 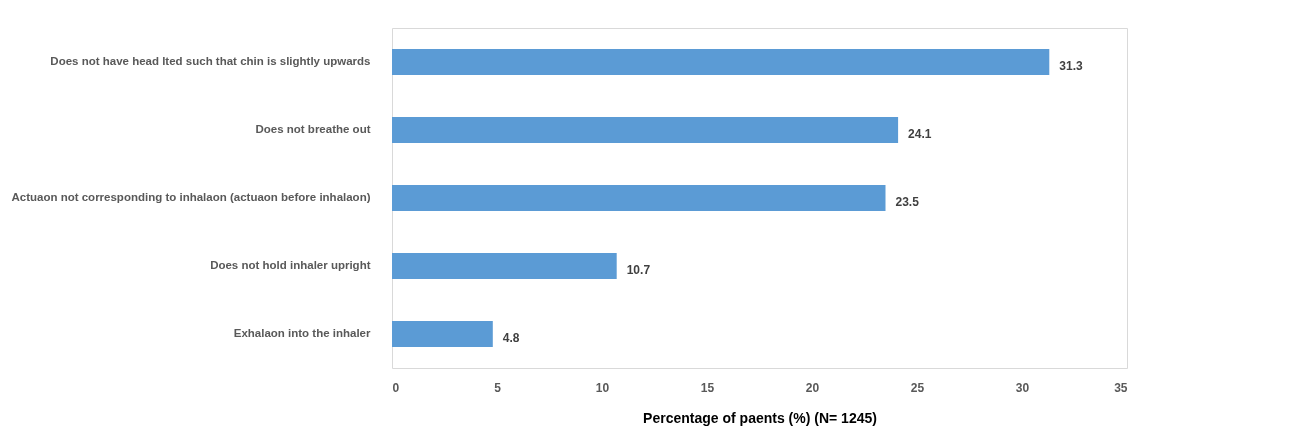 I want to click on x-tick-label: 30, so click(x=1022, y=387).